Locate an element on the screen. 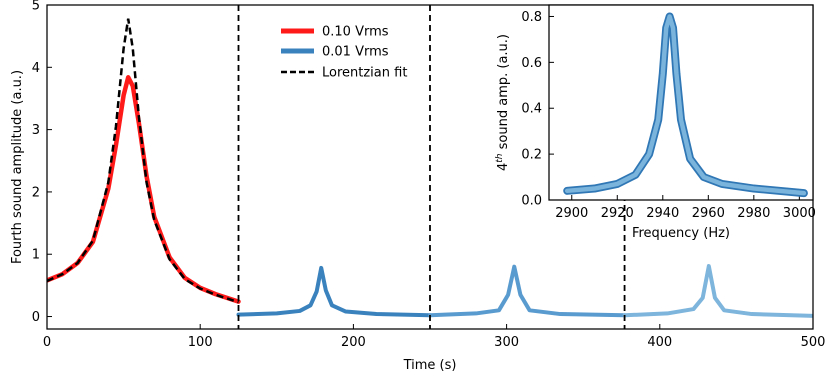  legend-label: 0.10 Vrms is located at coordinates (355, 32).